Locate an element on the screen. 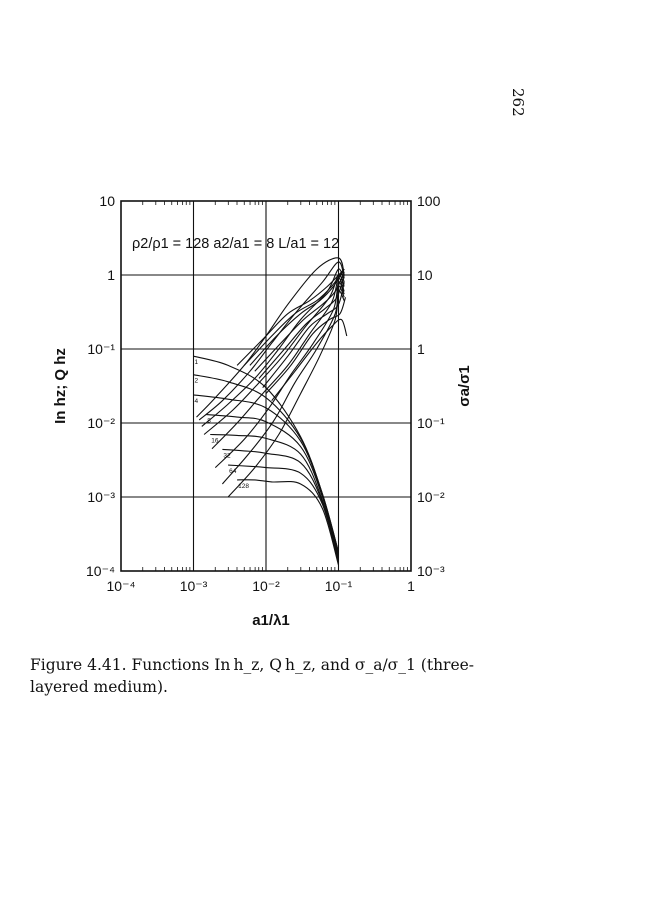 This screenshot has height=900, width=650. caption-prefix: Figure 4.41. is located at coordinates (78, 665).